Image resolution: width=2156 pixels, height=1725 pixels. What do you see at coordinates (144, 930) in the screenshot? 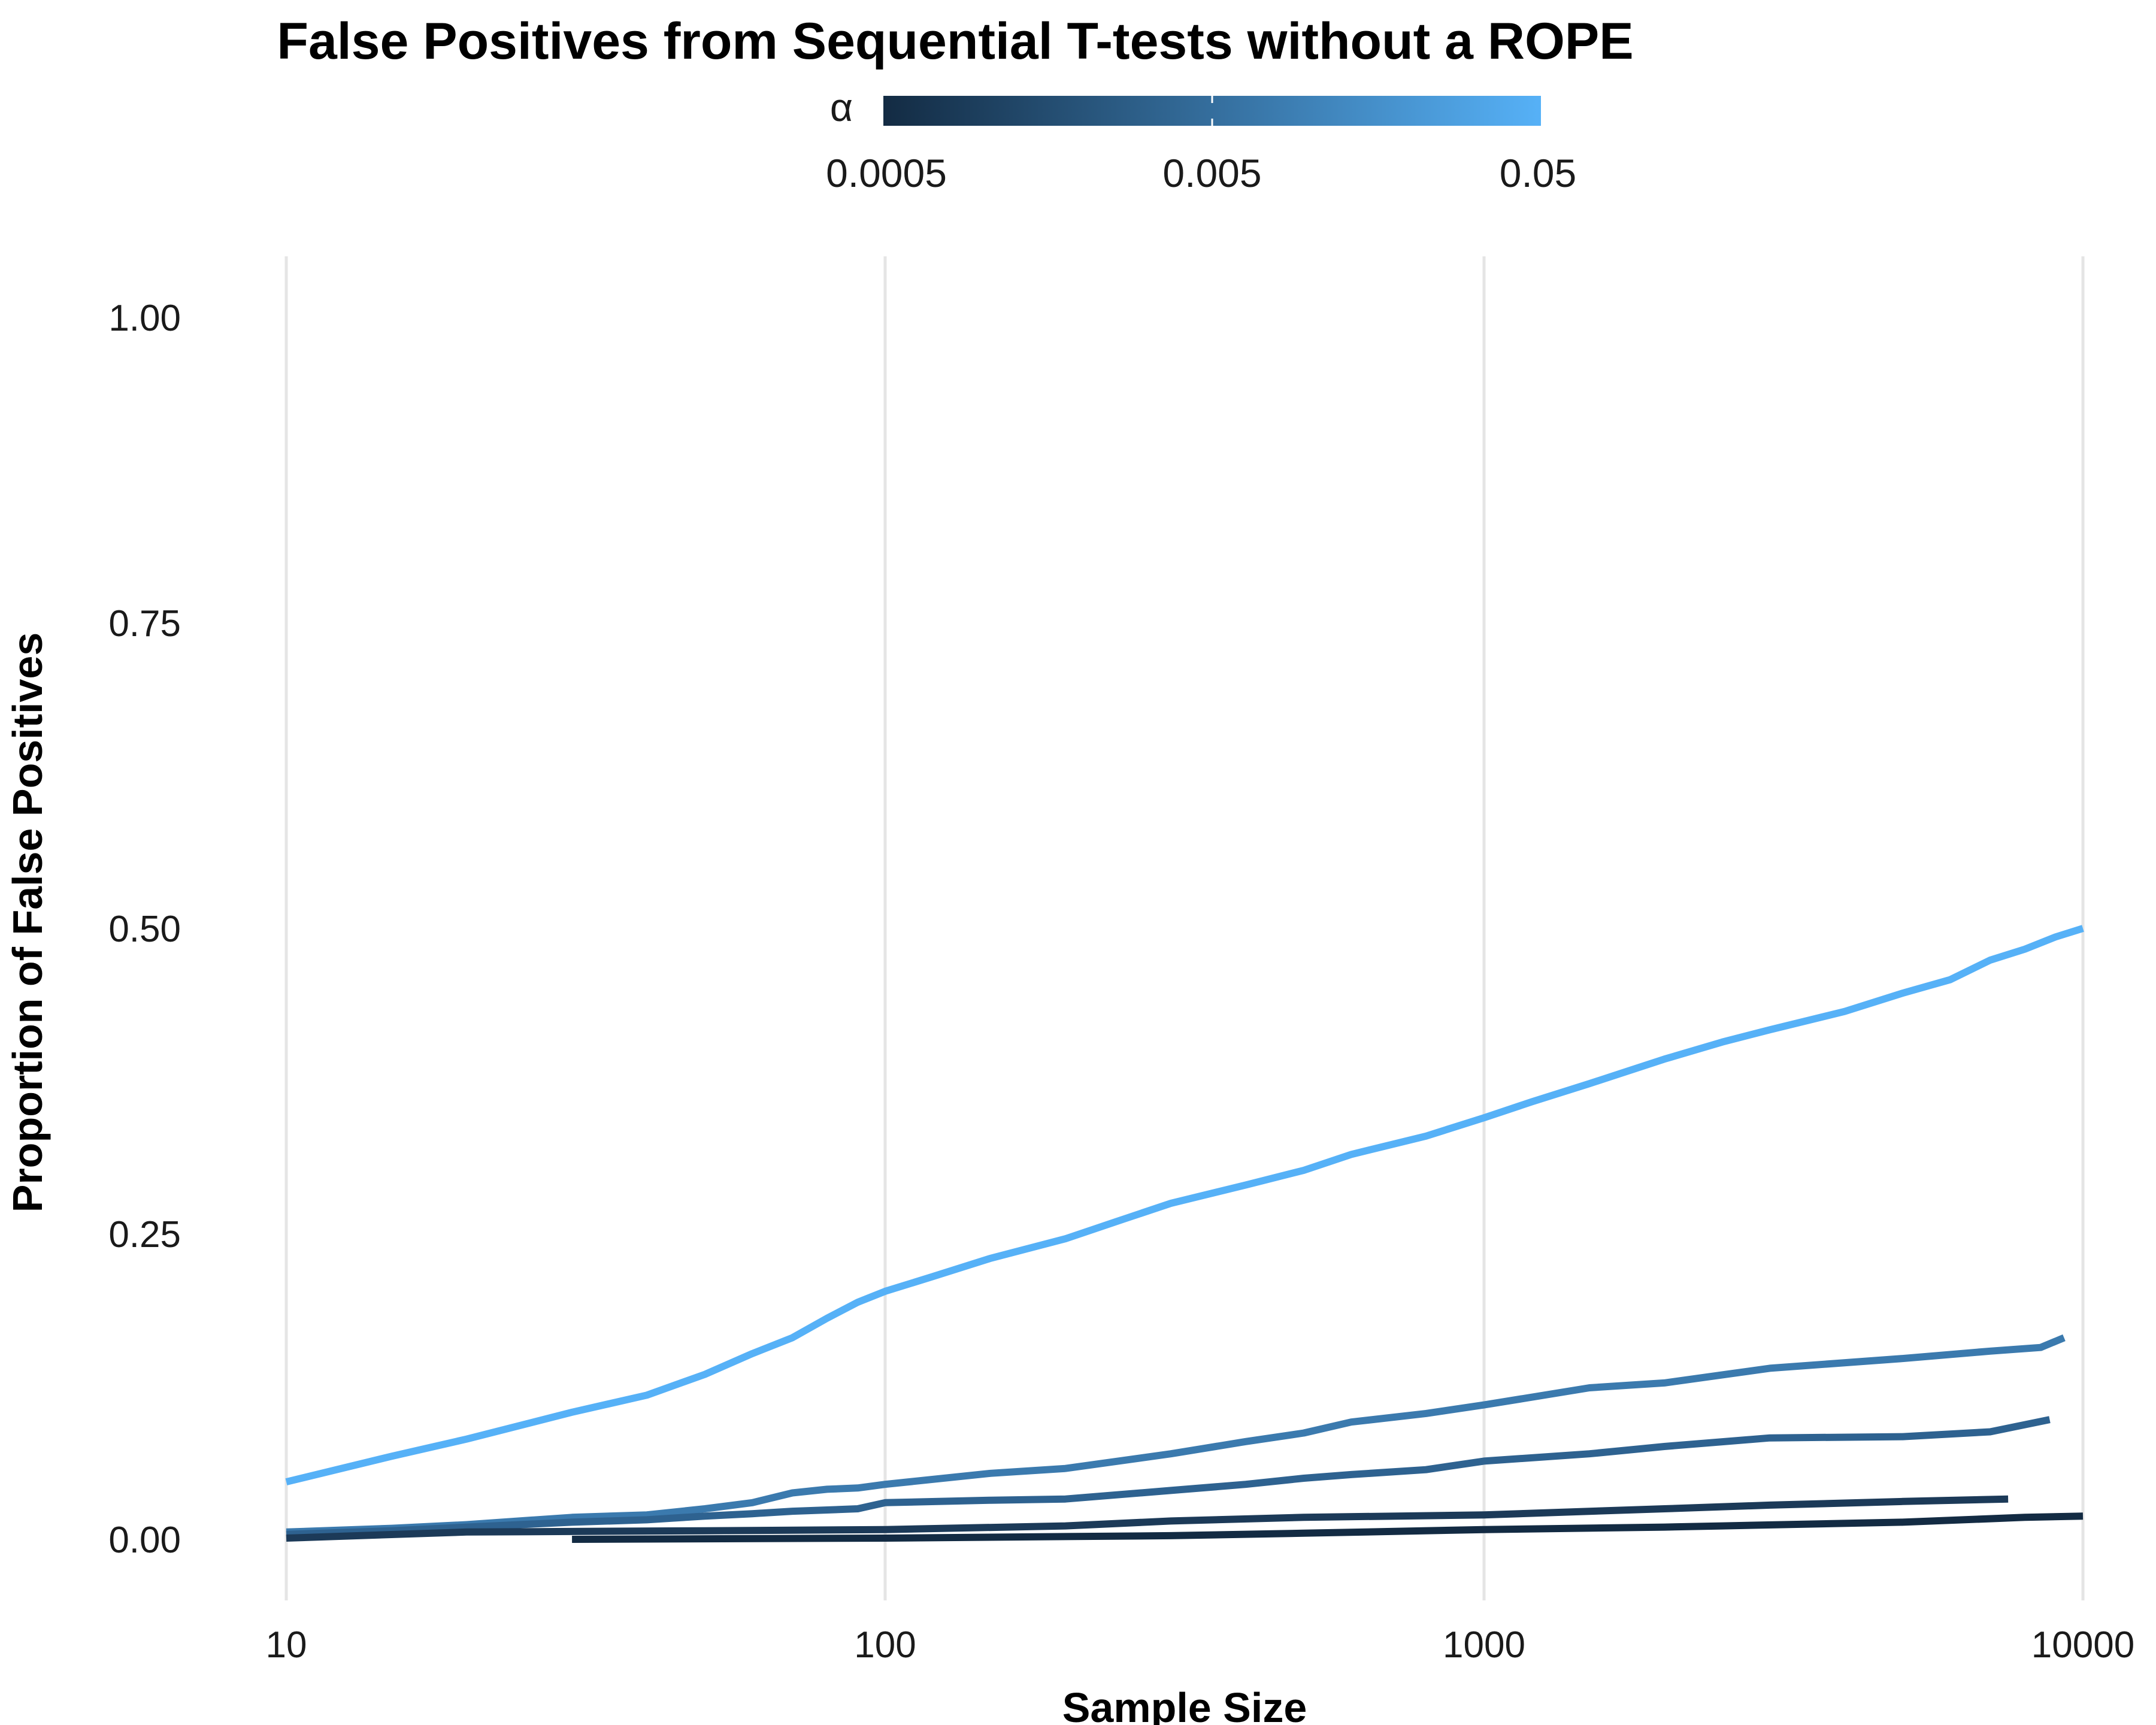
I see `y-tick-label: 0.50` at bounding box center [144, 930].